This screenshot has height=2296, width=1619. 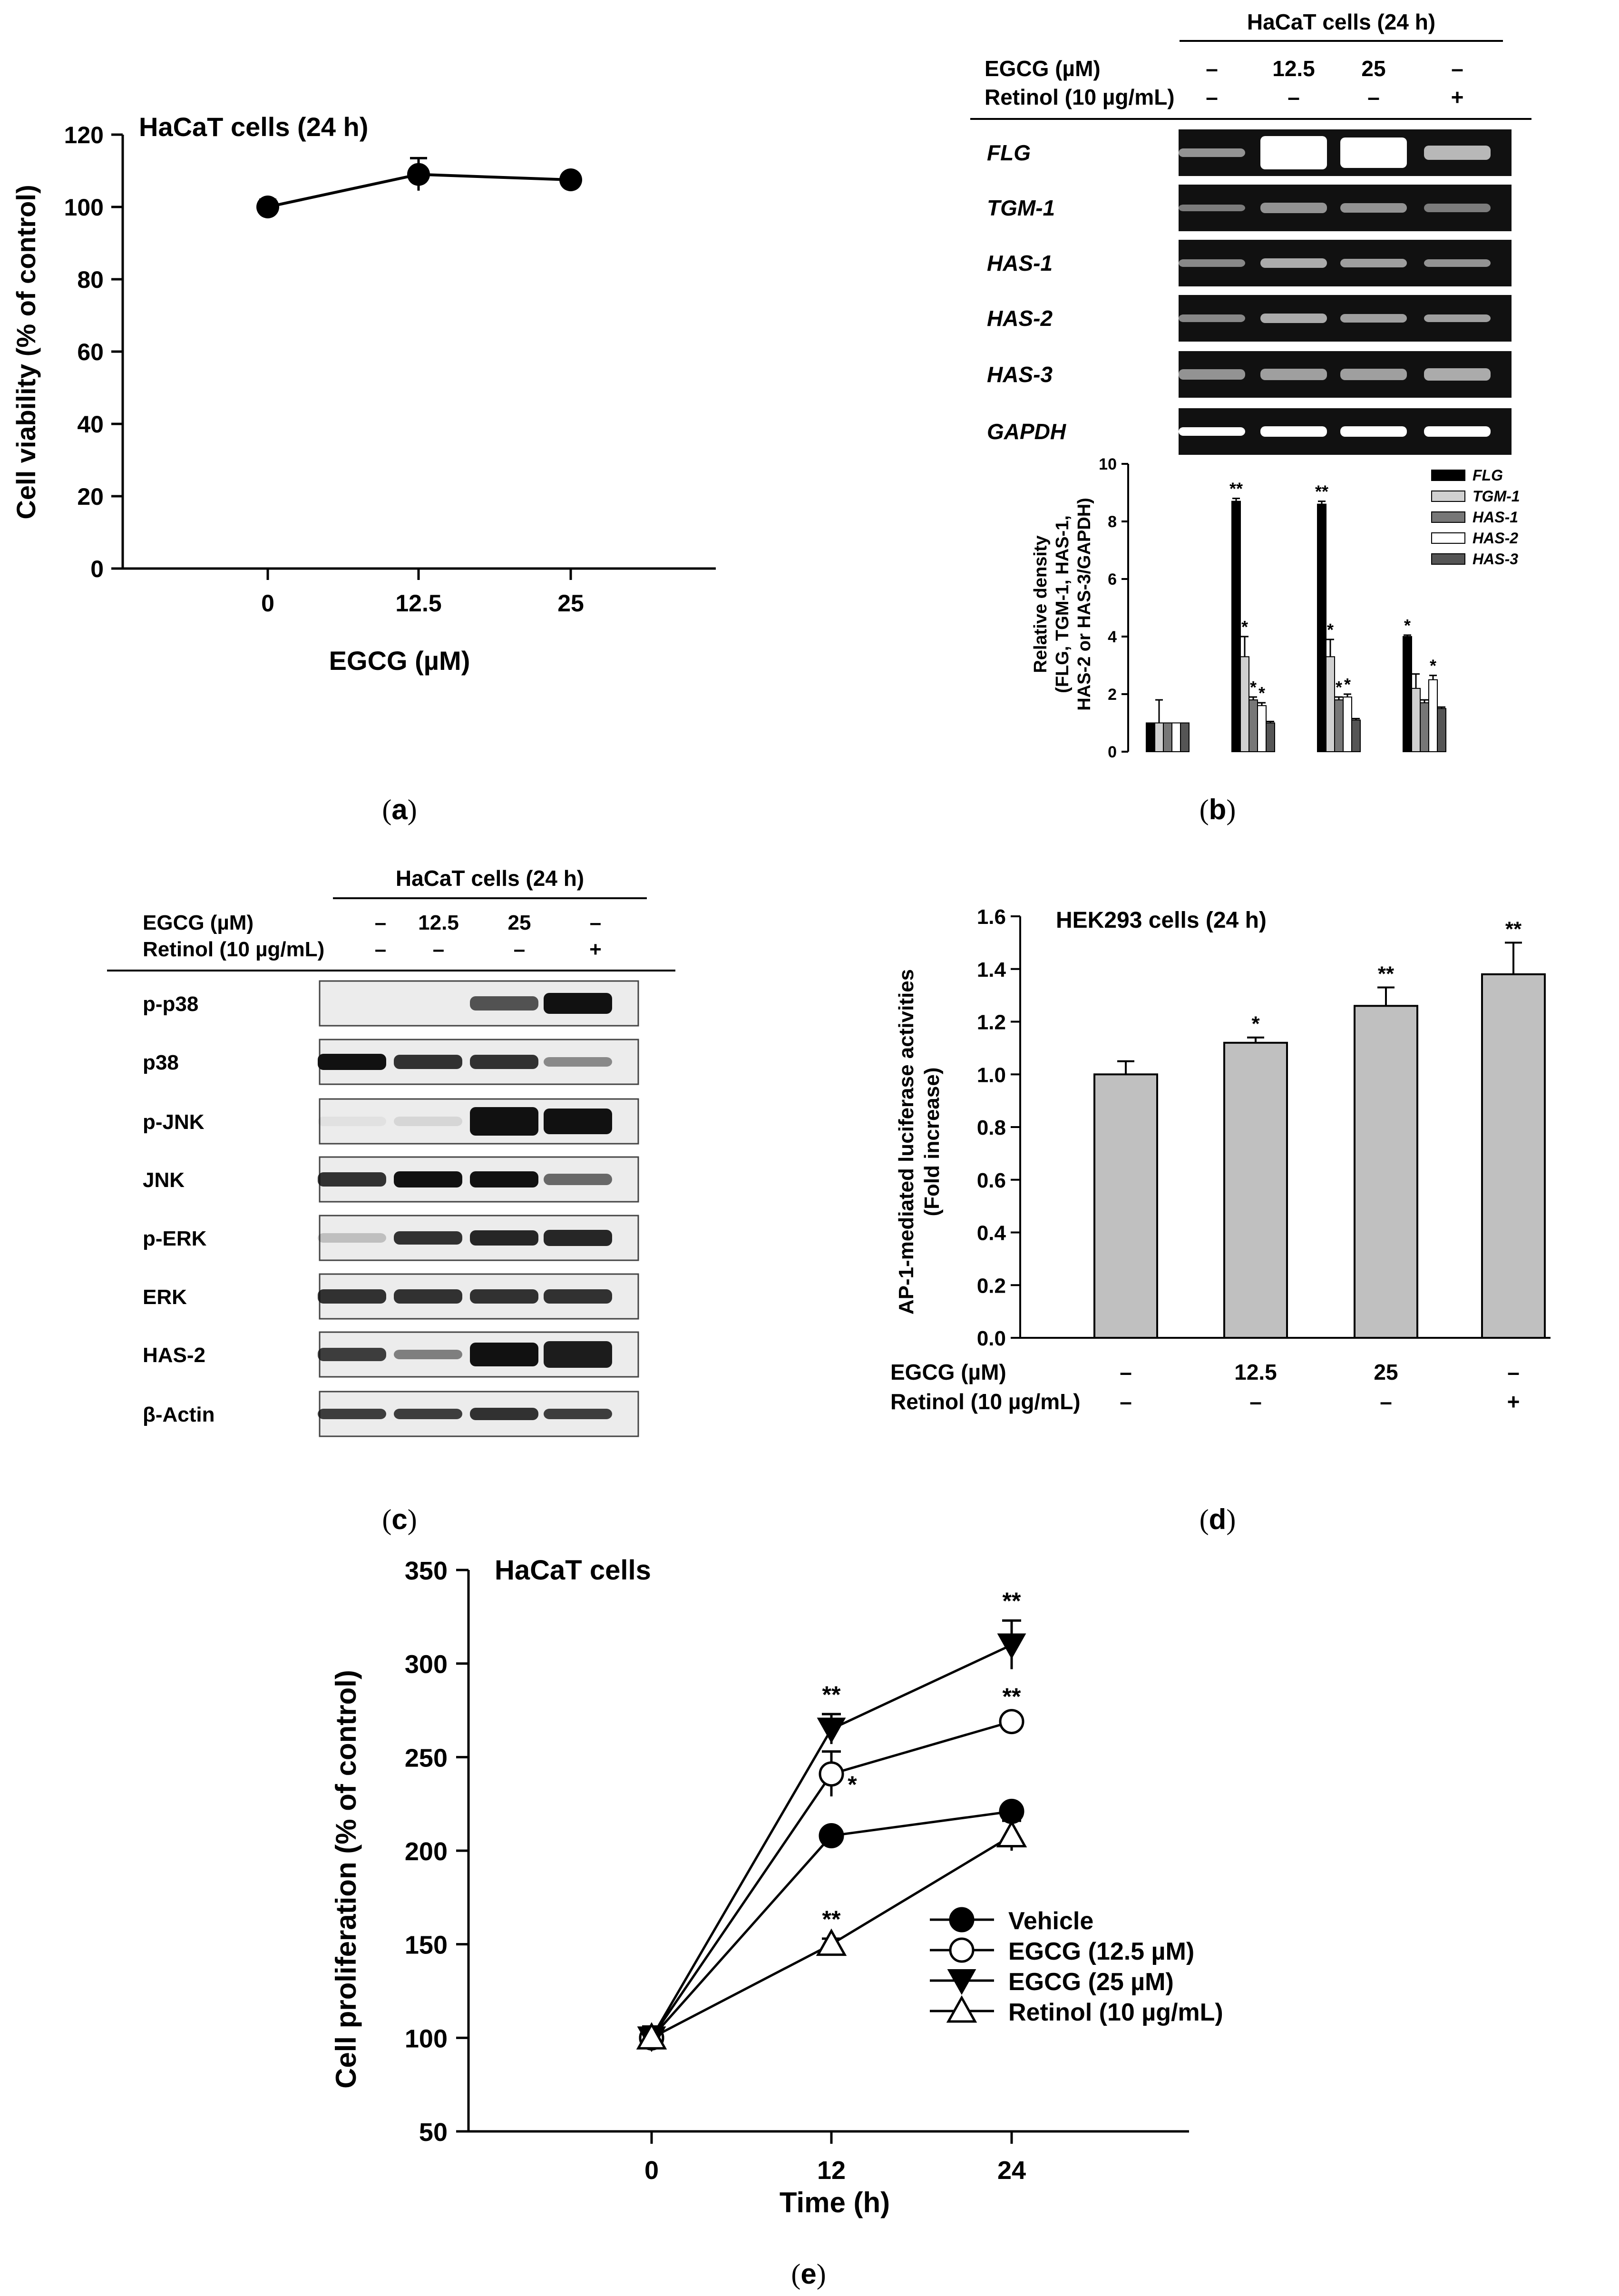 What do you see at coordinates (1026, 431) in the screenshot?
I see `b-gel-row-label: GAPDH` at bounding box center [1026, 431].